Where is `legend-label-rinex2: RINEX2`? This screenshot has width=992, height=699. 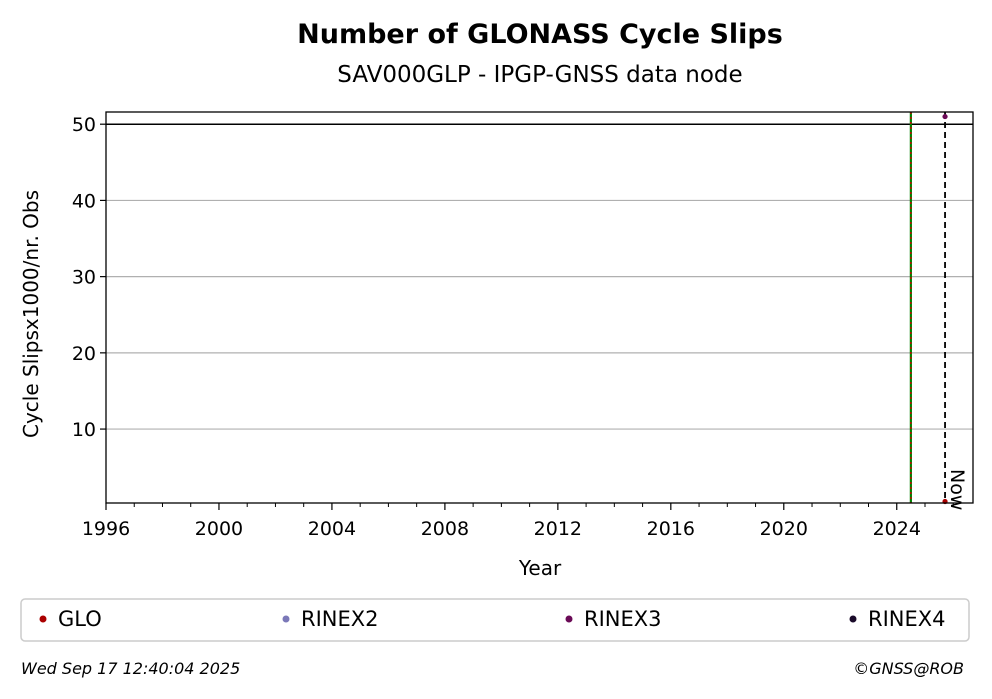
legend-label-rinex2: RINEX2 is located at coordinates (340, 619).